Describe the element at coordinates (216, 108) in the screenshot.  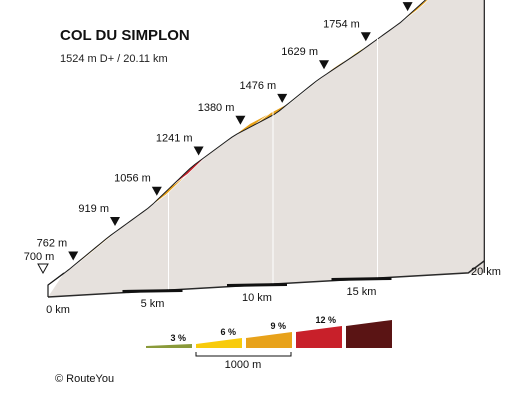
I see `altitude-label-4: 1380 m` at that location.